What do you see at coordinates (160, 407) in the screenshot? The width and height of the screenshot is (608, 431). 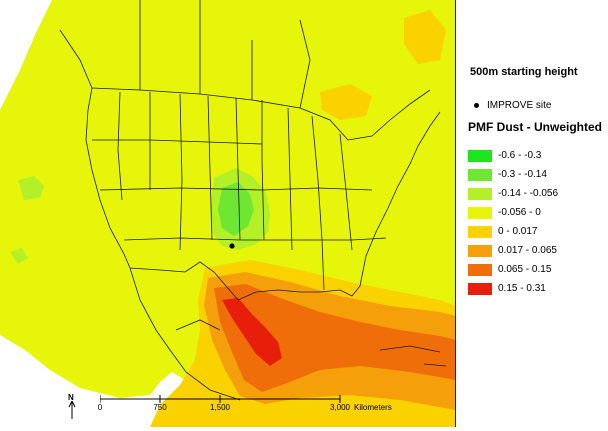 I see `scale-tick-750: 750` at bounding box center [160, 407].